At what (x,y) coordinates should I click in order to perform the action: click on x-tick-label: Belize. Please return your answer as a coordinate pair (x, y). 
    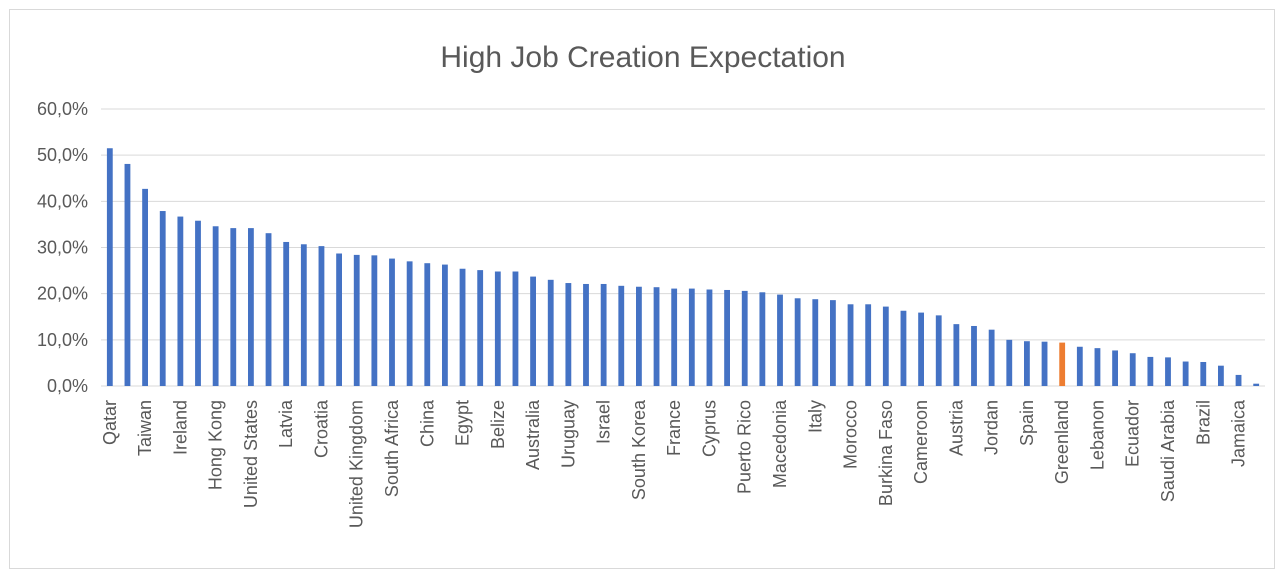
    Looking at the image, I should click on (498, 424).